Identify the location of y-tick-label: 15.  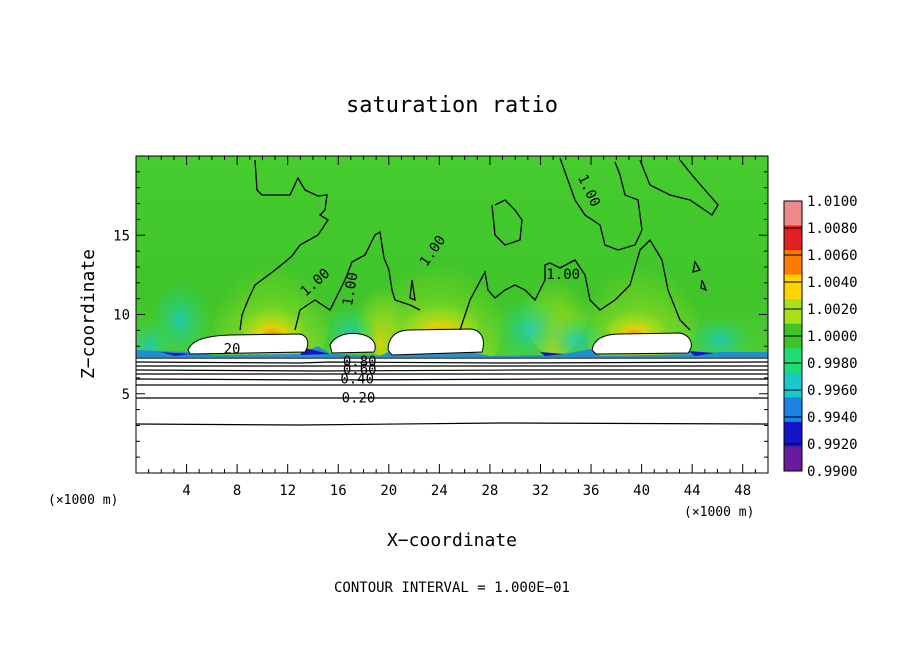
(121, 236).